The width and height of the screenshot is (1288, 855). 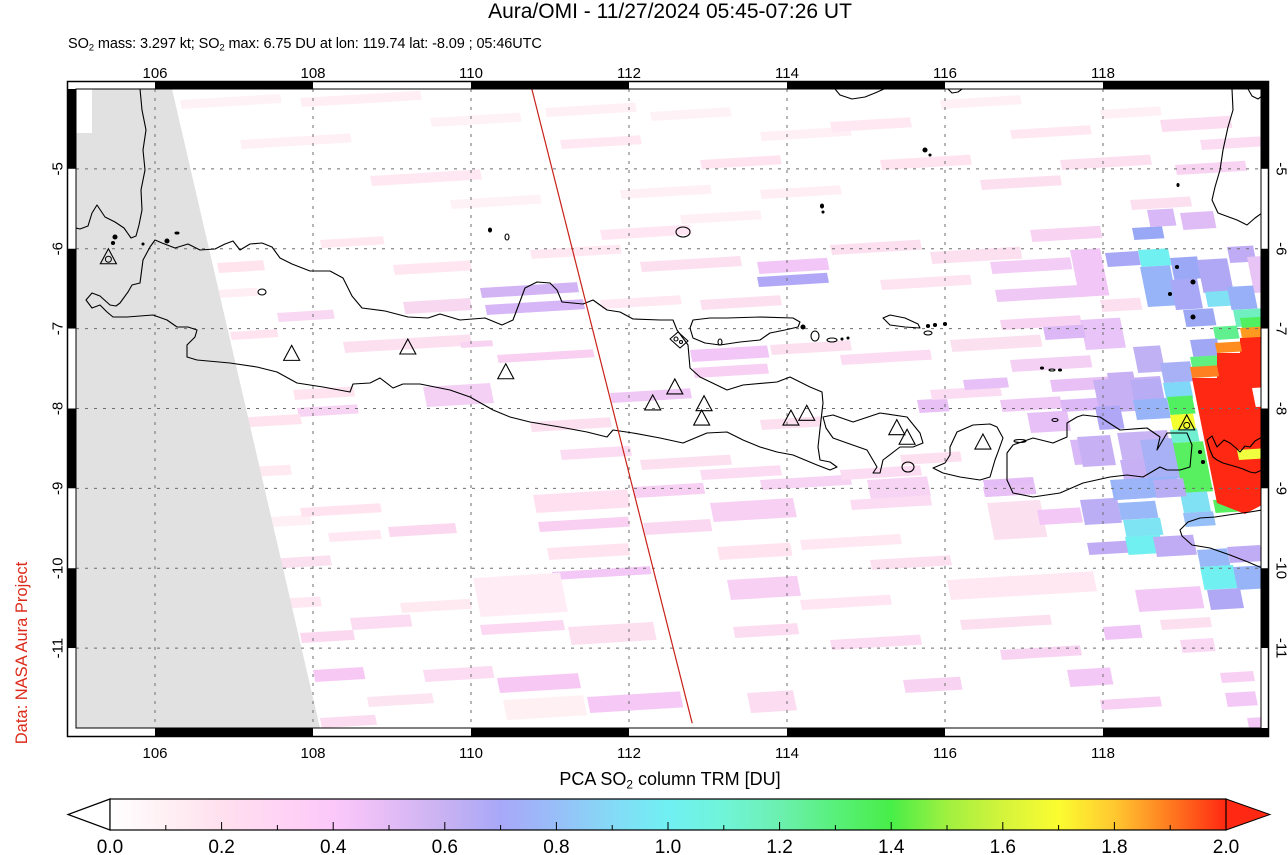 What do you see at coordinates (706, 779) in the screenshot?
I see `colorbar-title-part: column TRM [DU]` at bounding box center [706, 779].